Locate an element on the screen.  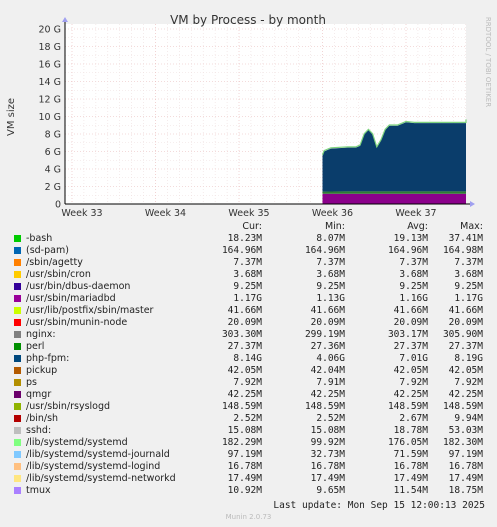
legend-cur-value: 20.09M is located at coordinates (244, 322).